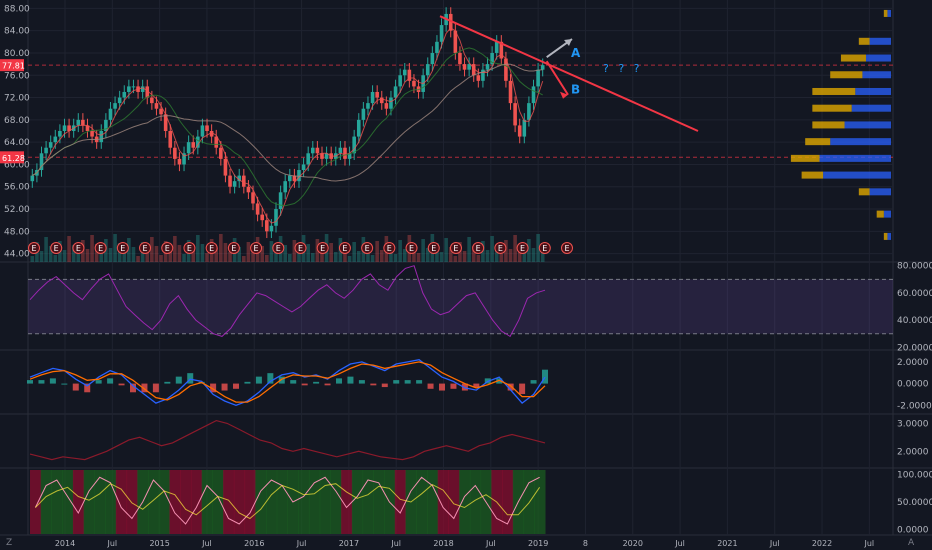 Image resolution: width=932 pixels, height=550 pixels. Describe the element at coordinates (287, 440) in the screenshot. I see `volatility-panel` at that location.